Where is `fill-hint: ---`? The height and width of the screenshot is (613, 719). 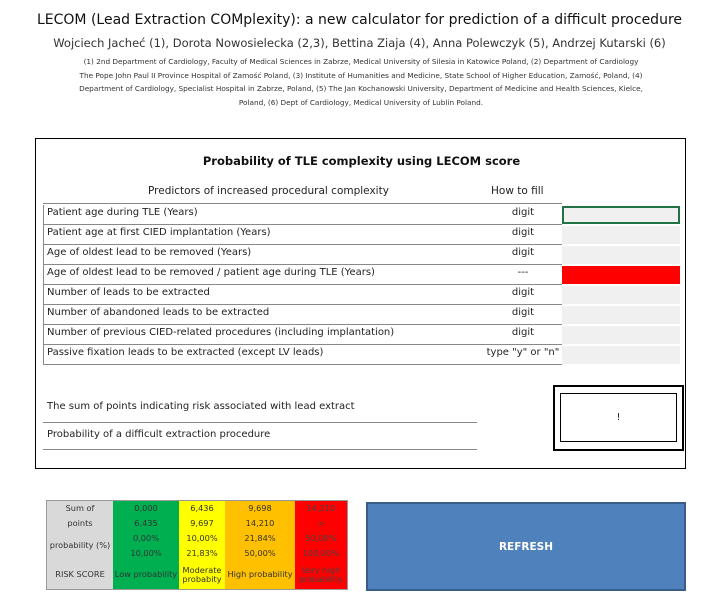 fill-hint: --- is located at coordinates (523, 272).